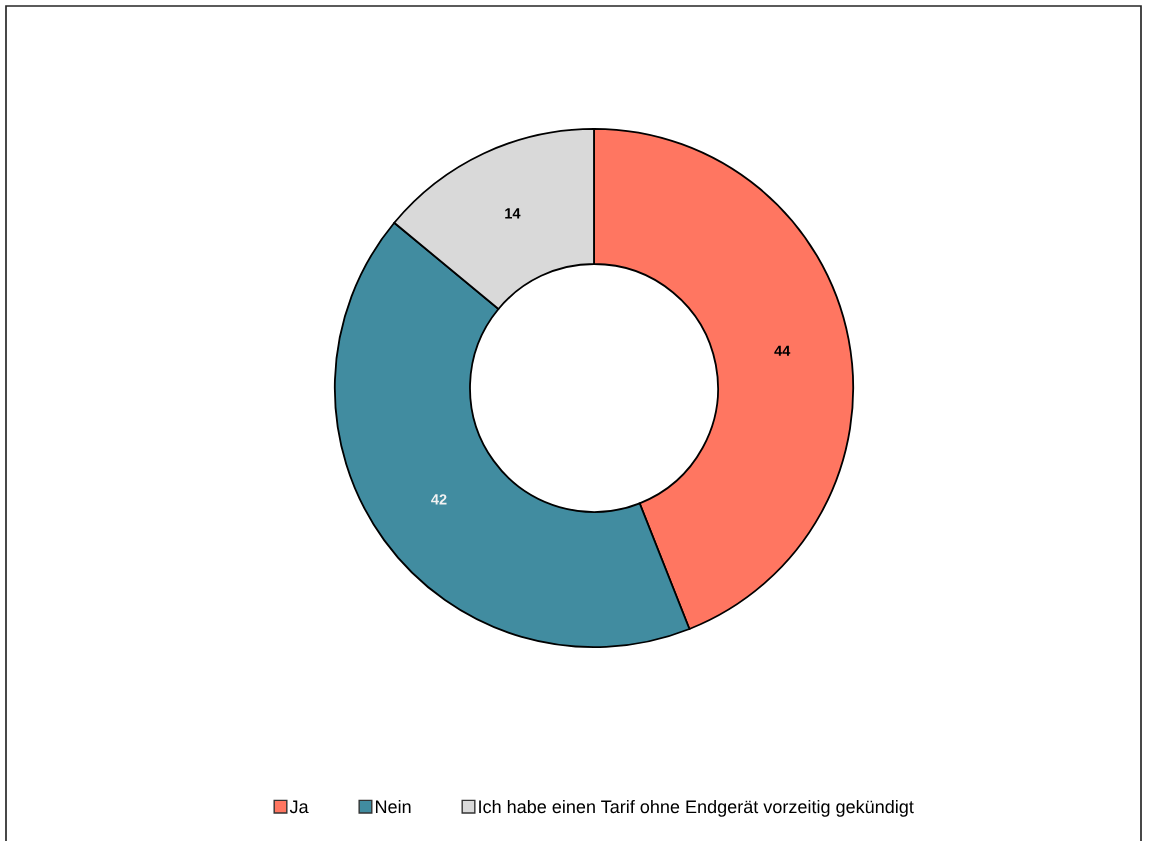 Image resolution: width=1149 pixels, height=841 pixels. Describe the element at coordinates (513, 213) in the screenshot. I see `data-label: 14` at that location.